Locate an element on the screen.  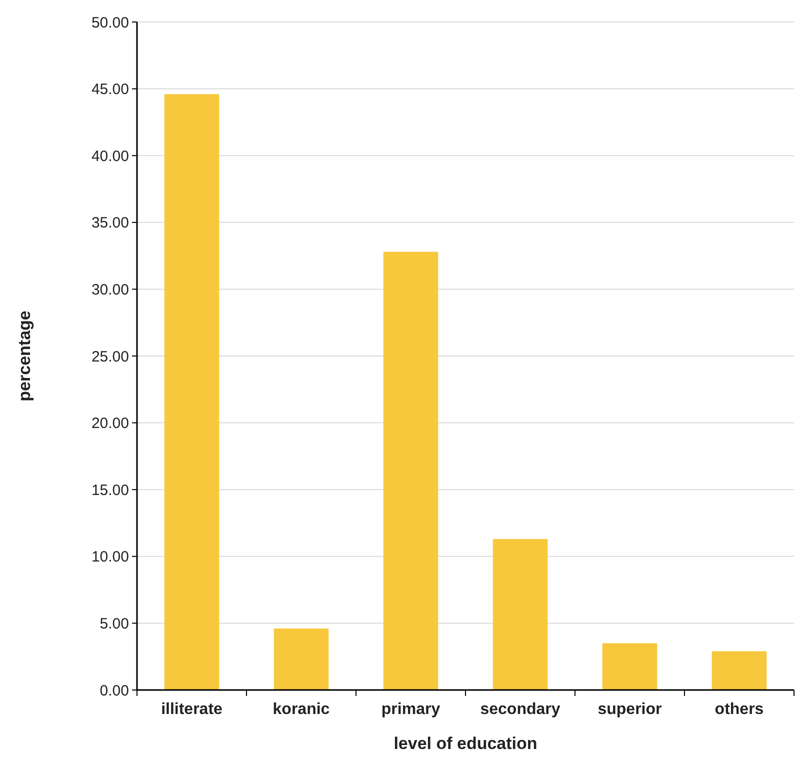
y-tick-label: 10.00 is located at coordinates (110, 557).